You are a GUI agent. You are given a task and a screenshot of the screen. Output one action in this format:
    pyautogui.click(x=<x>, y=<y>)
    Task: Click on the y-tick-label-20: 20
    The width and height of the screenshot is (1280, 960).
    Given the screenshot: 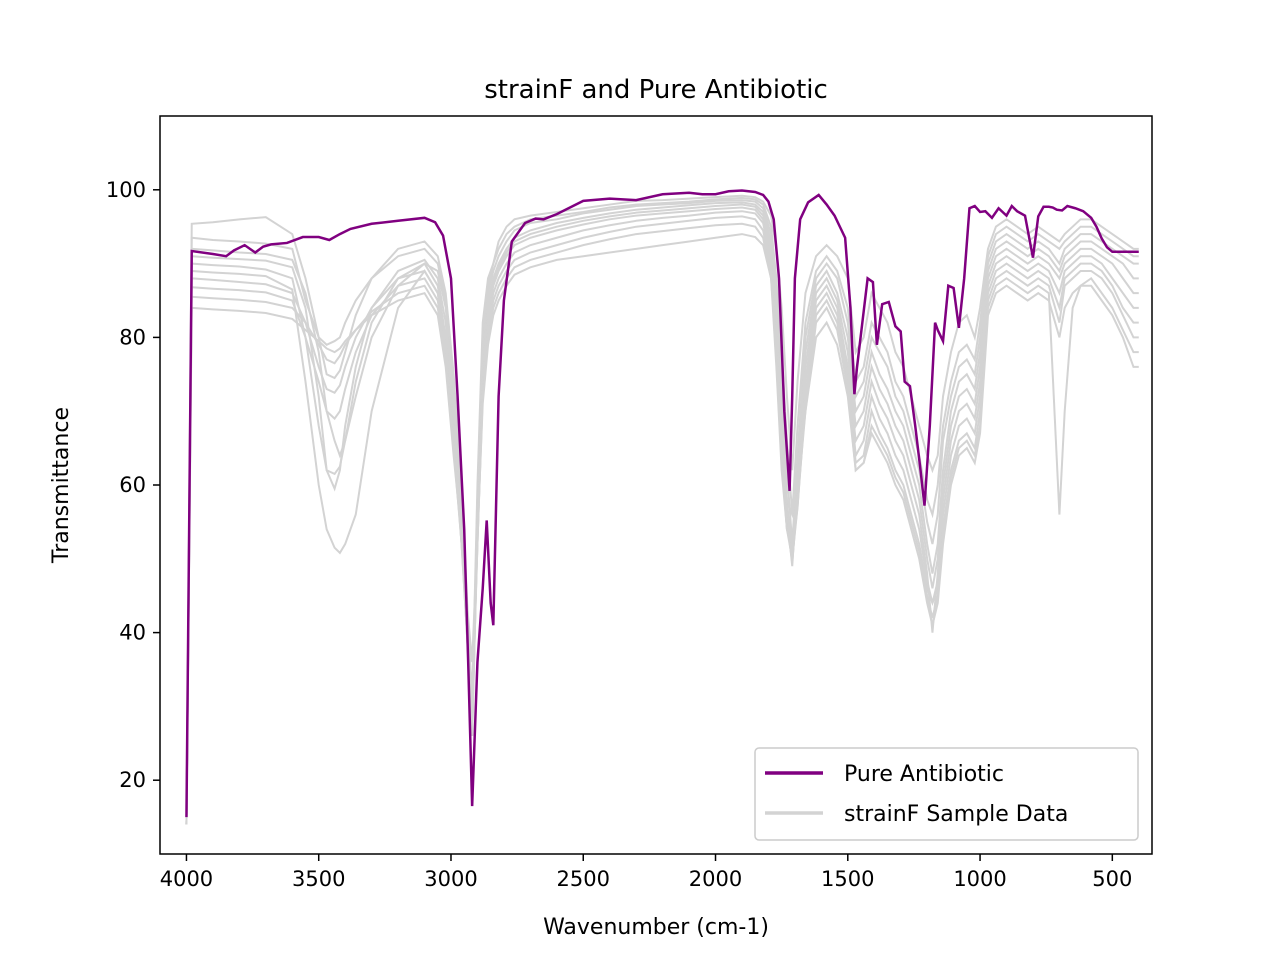 What is the action you would take?
    pyautogui.click(x=132, y=780)
    